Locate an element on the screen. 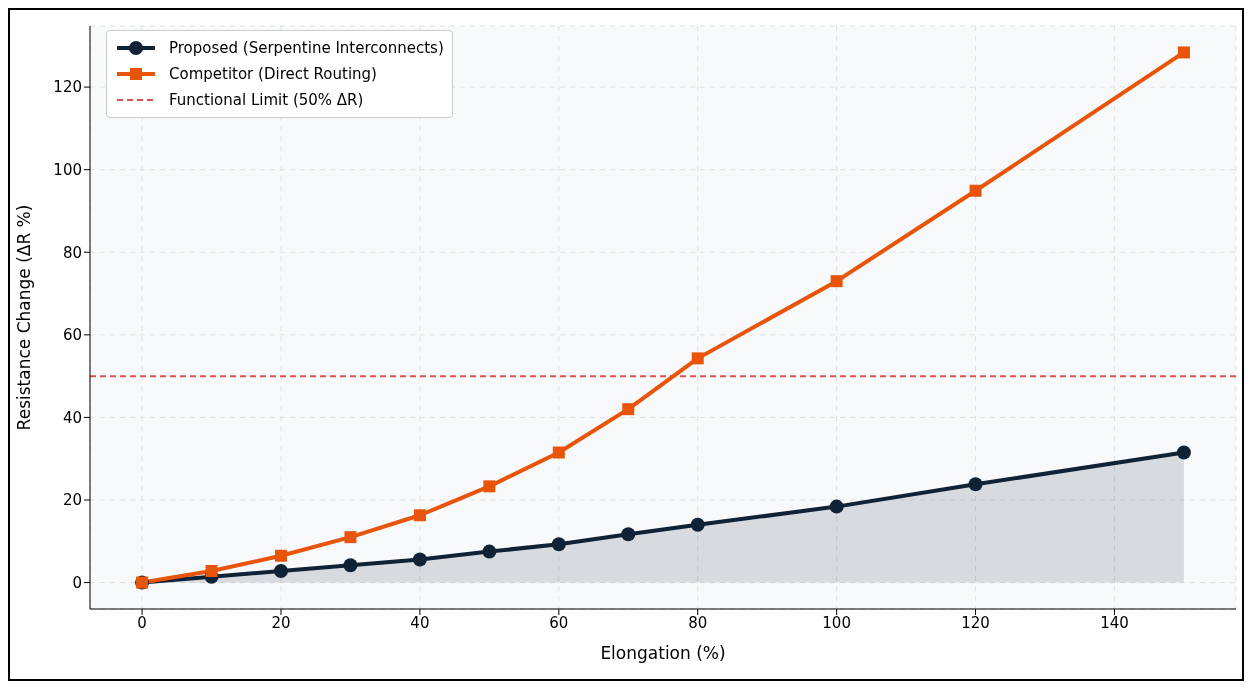  y-tick-label: 0 is located at coordinates (77, 582).